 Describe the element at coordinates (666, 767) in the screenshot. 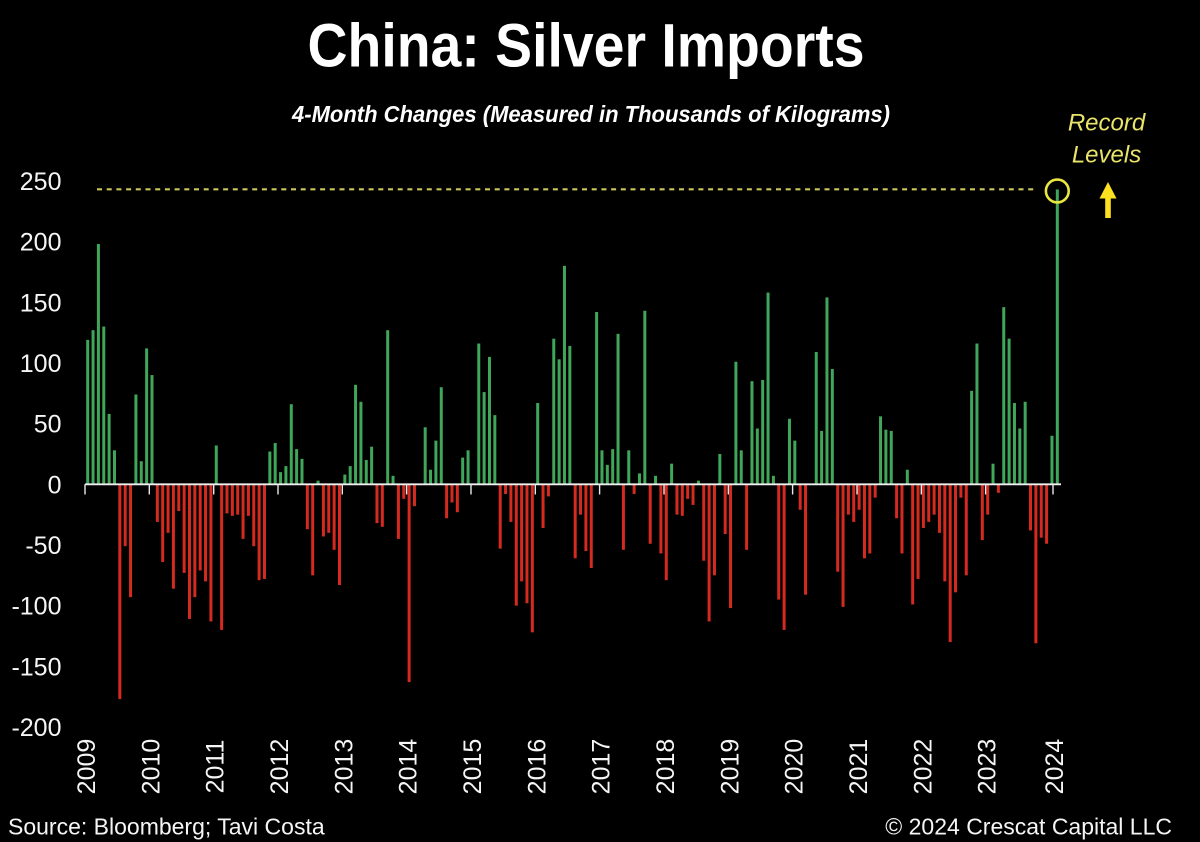

I see `svg-text: 2018` at that location.